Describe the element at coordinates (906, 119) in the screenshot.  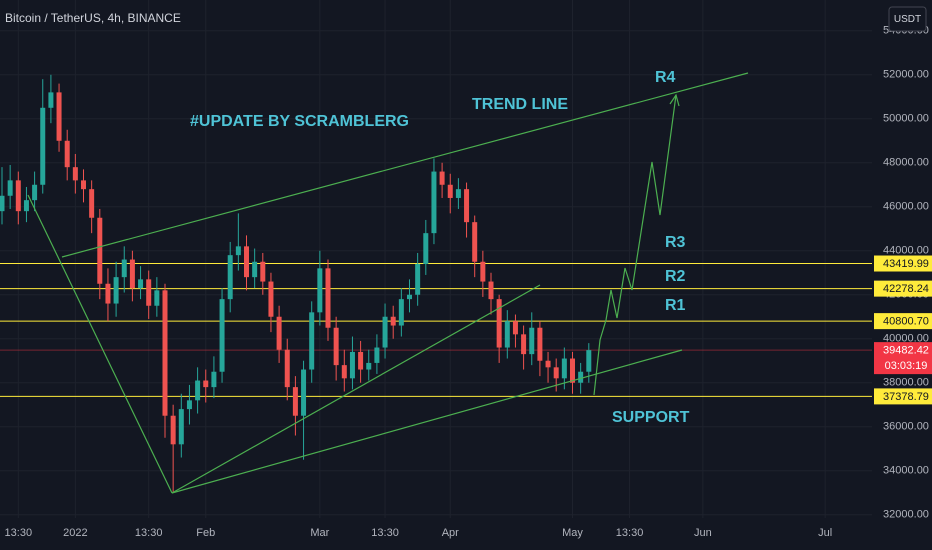
I see `y-tick-label: 50000.00` at that location.